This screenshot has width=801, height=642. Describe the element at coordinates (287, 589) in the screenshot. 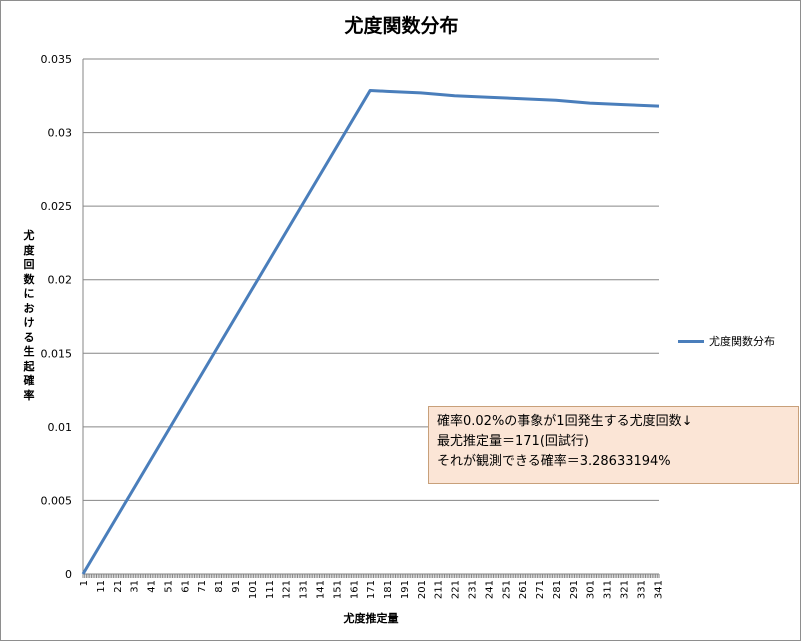

I see `x-tick-label: 121` at that location.